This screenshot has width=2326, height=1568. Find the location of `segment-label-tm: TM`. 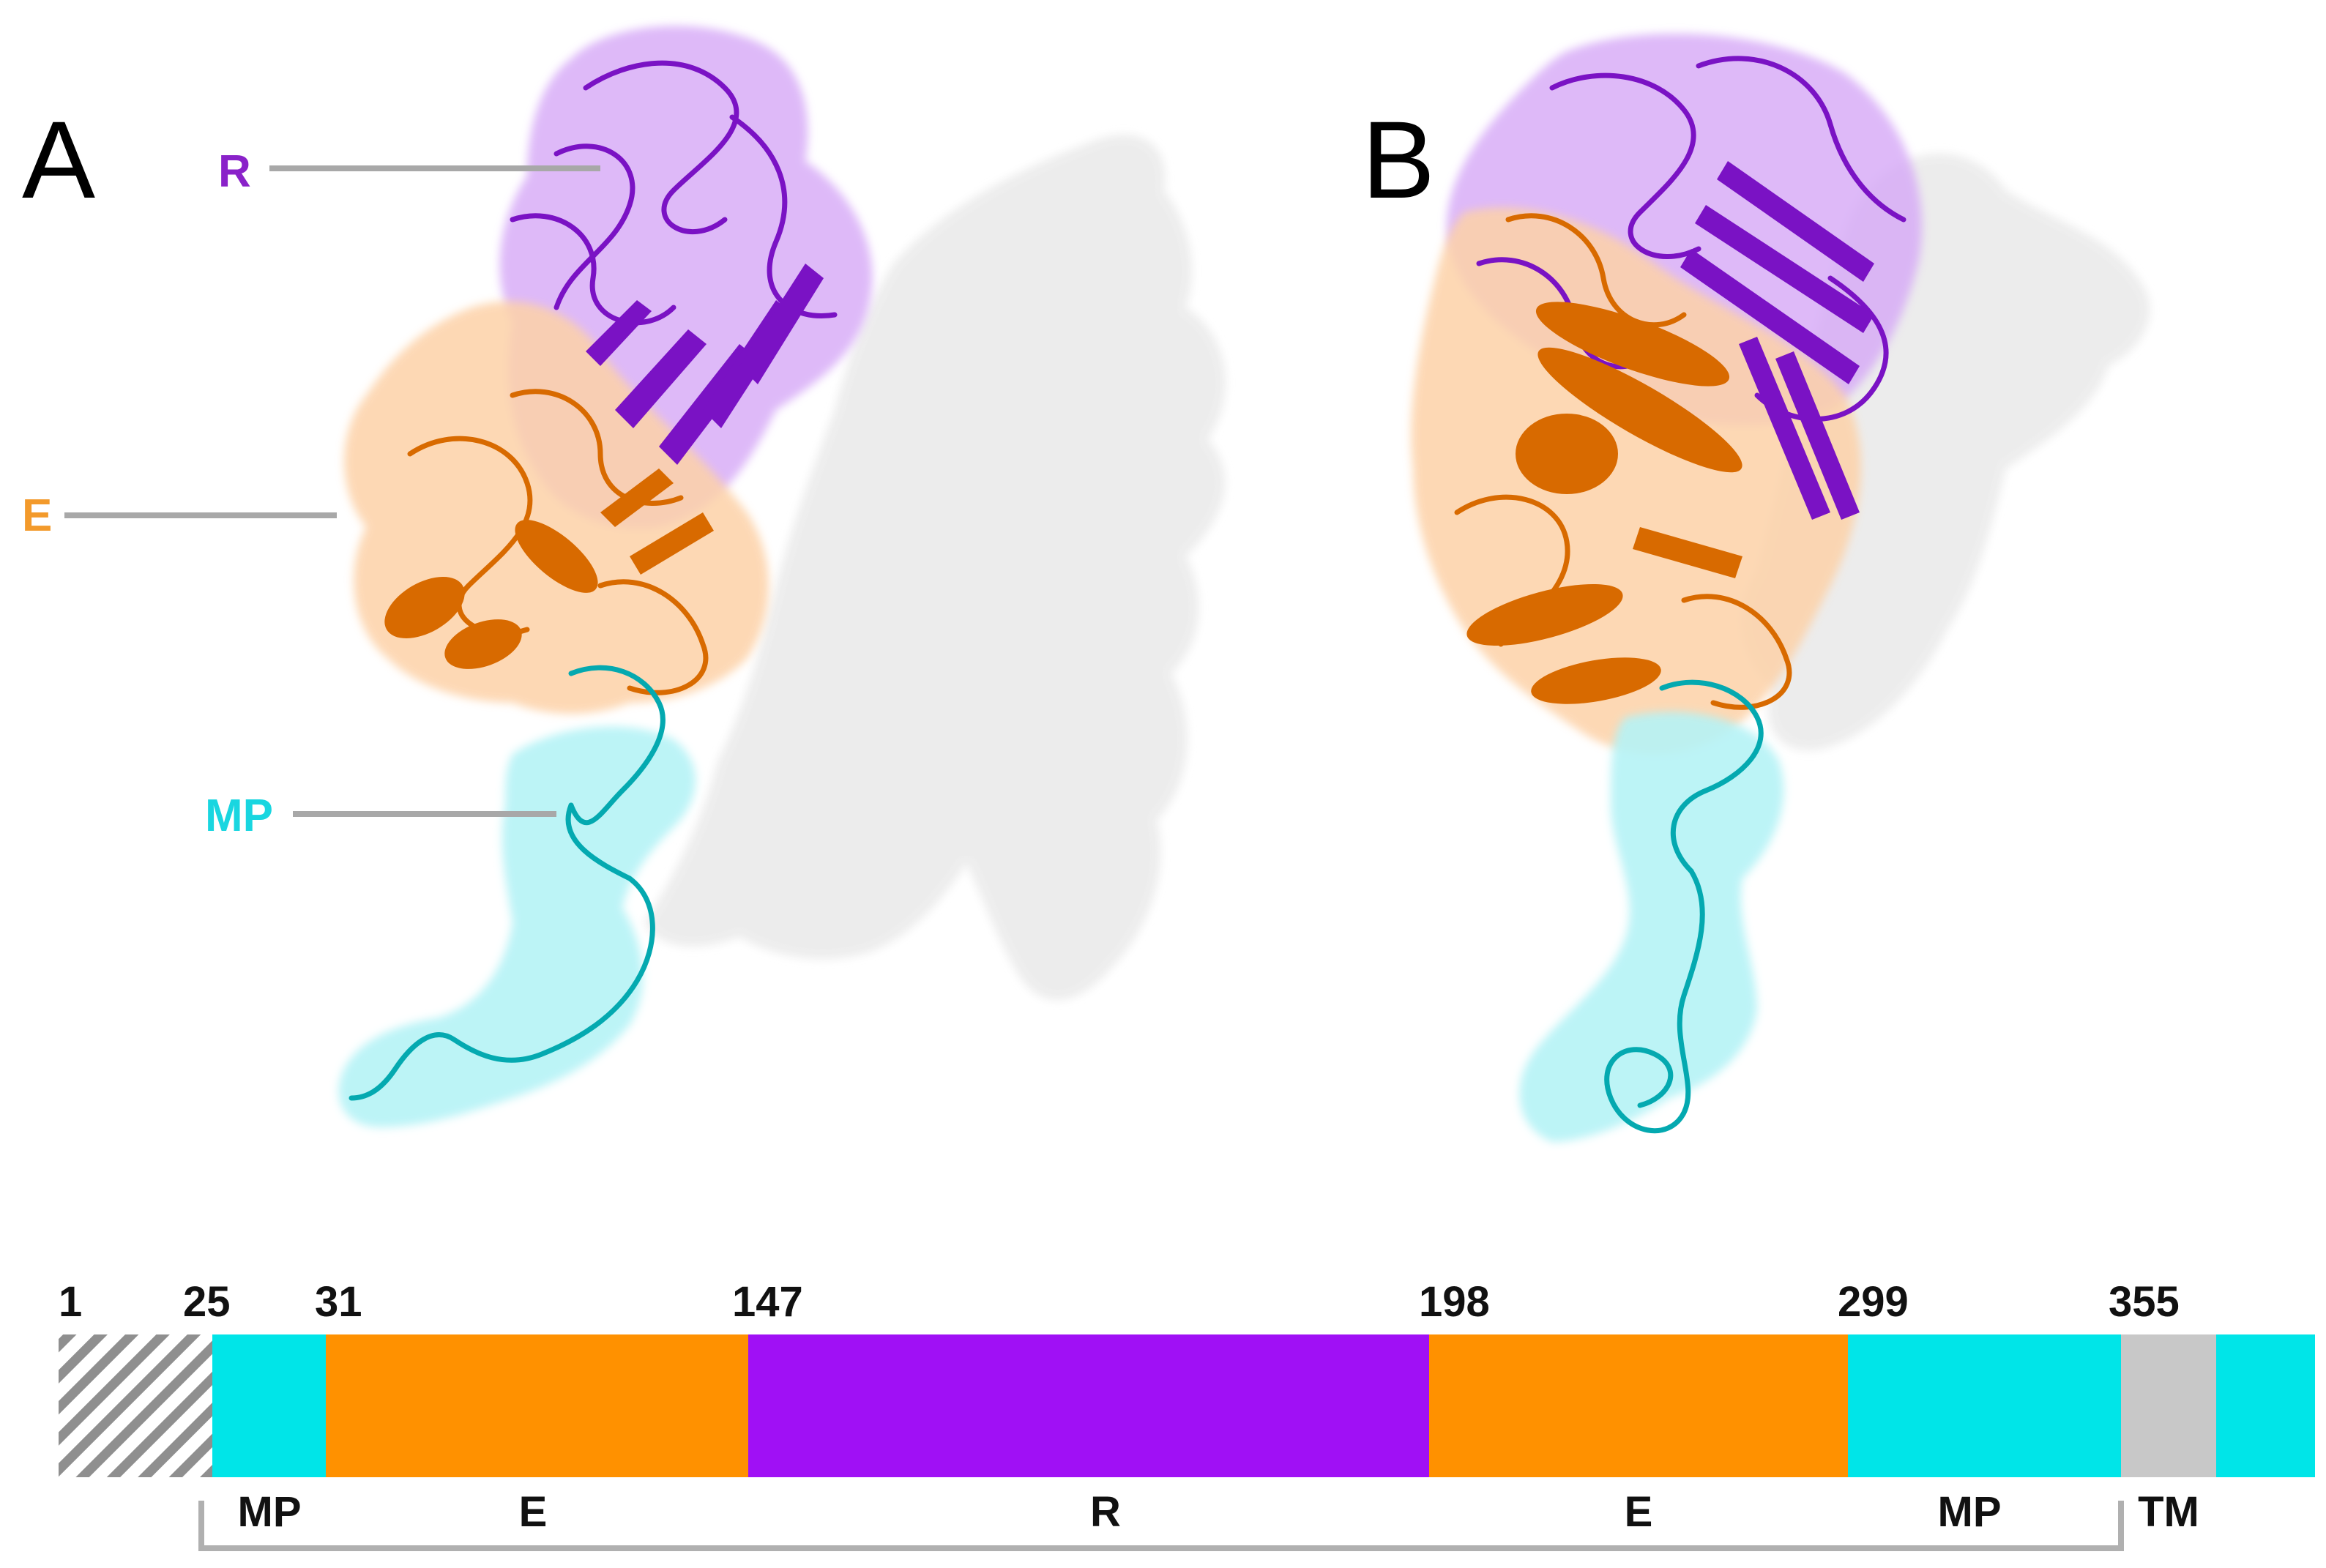

segment-label-tm: TM is located at coordinates (2168, 1512).